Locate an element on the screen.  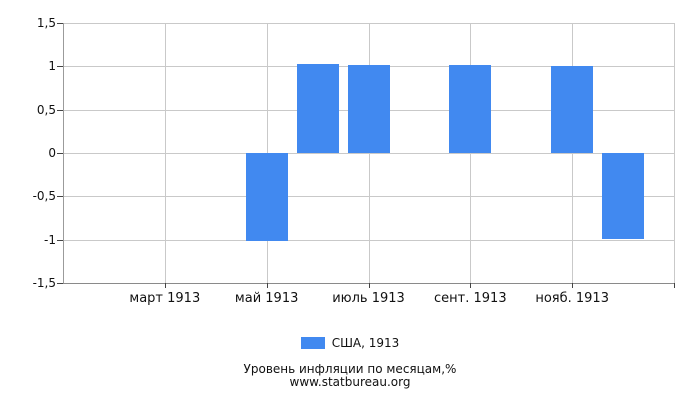
bar-июль-1913 is located at coordinates (368, 108).